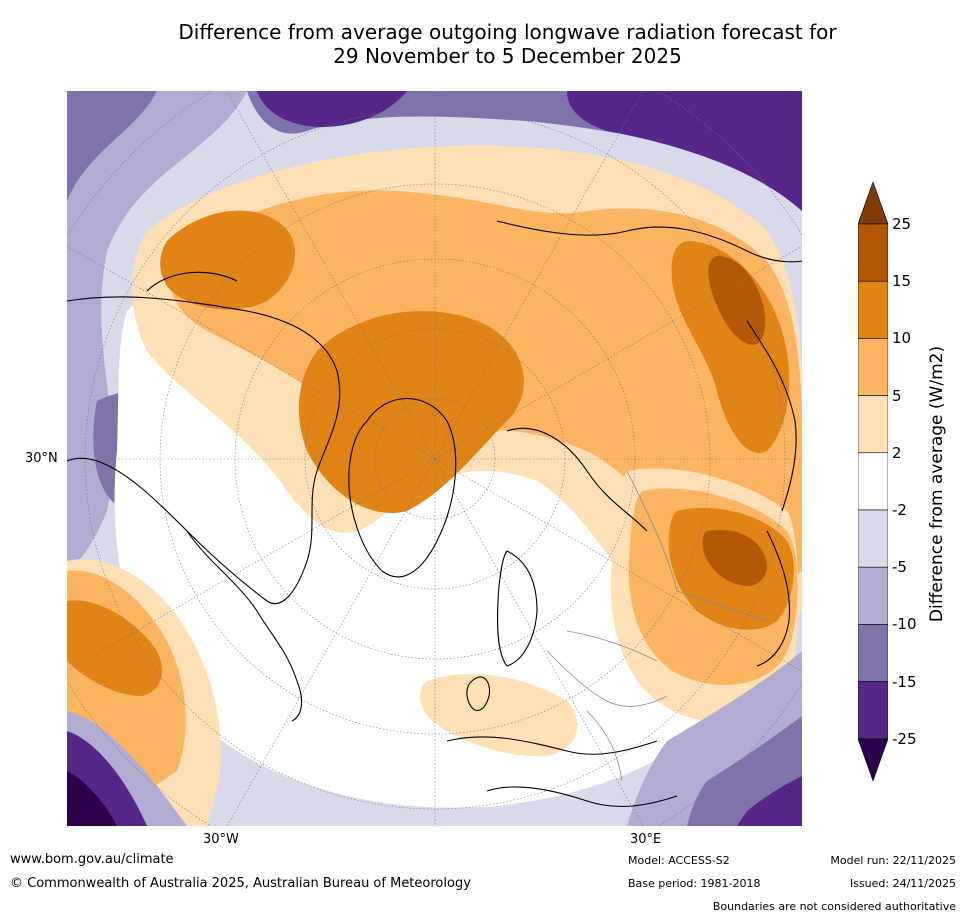  What do you see at coordinates (679, 860) in the screenshot?
I see `footer-model: Model: ACCESS-S2` at bounding box center [679, 860].